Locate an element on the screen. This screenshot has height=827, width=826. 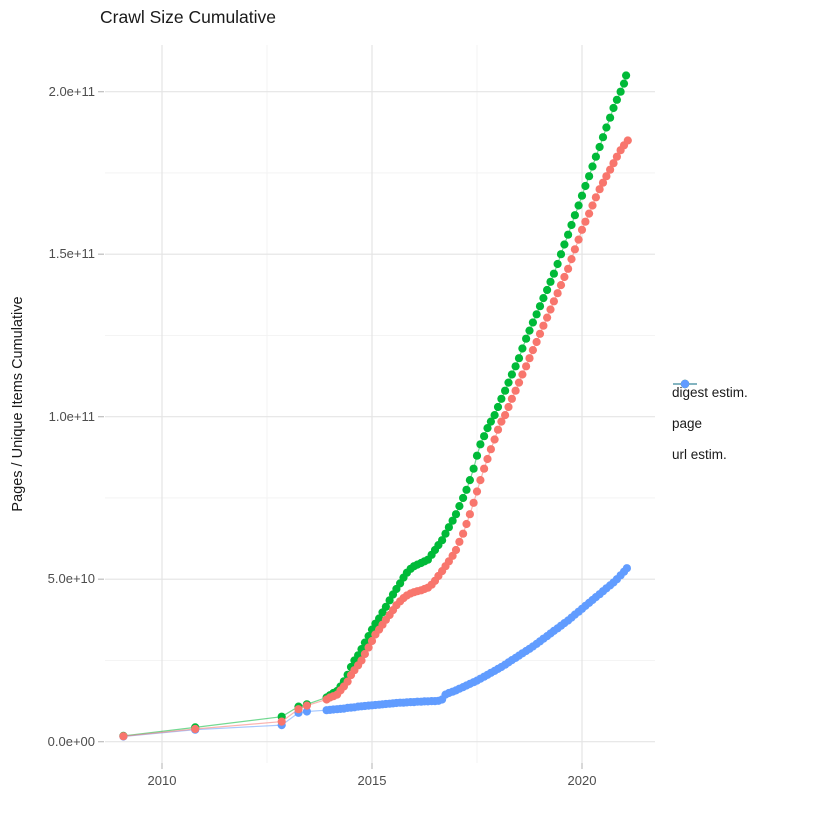
x-tick-label: 2015 is located at coordinates (372, 780).